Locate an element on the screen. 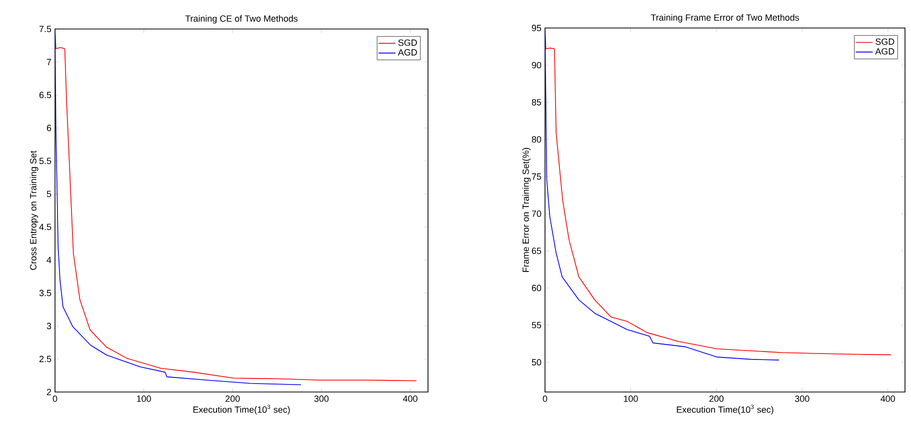  y-tick-label: 2 is located at coordinates (49, 392).